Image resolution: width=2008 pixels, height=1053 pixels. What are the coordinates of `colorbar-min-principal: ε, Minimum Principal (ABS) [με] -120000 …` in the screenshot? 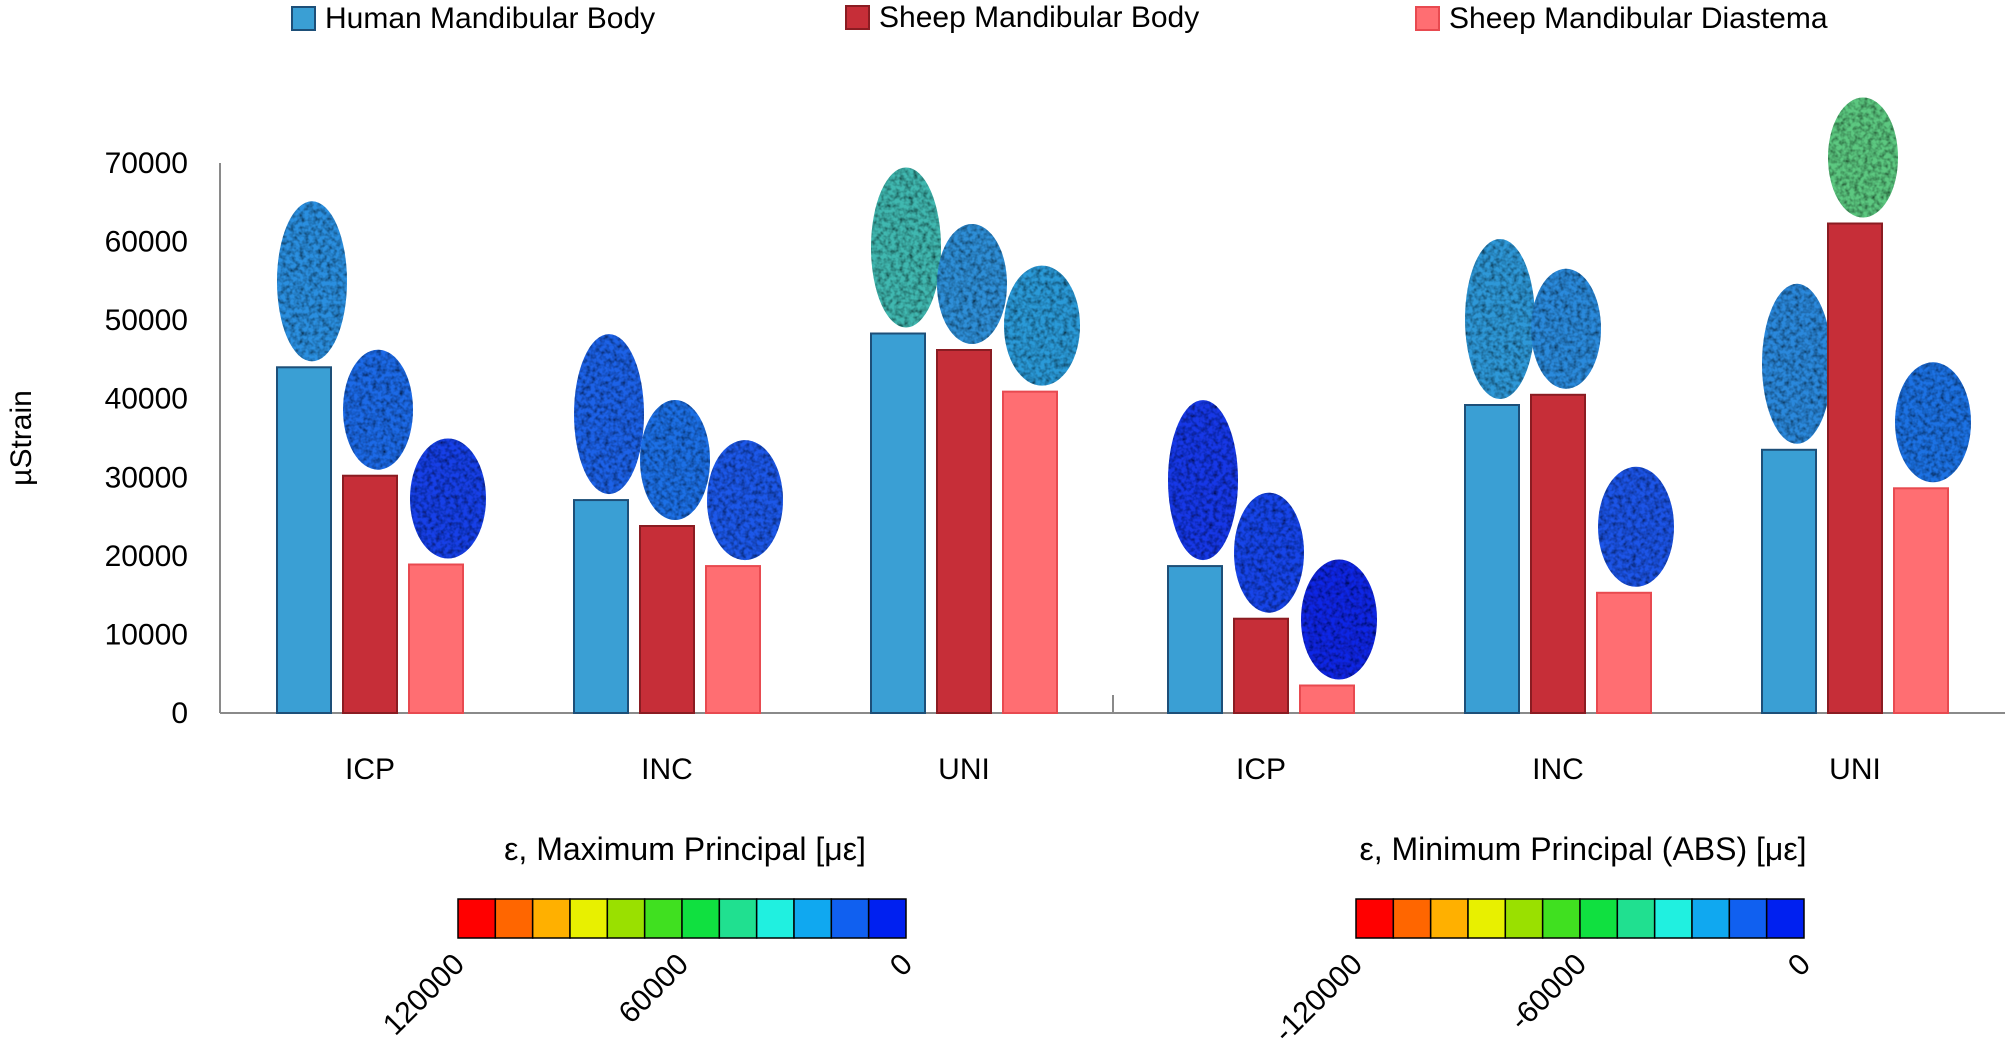 It's located at (1542, 940).